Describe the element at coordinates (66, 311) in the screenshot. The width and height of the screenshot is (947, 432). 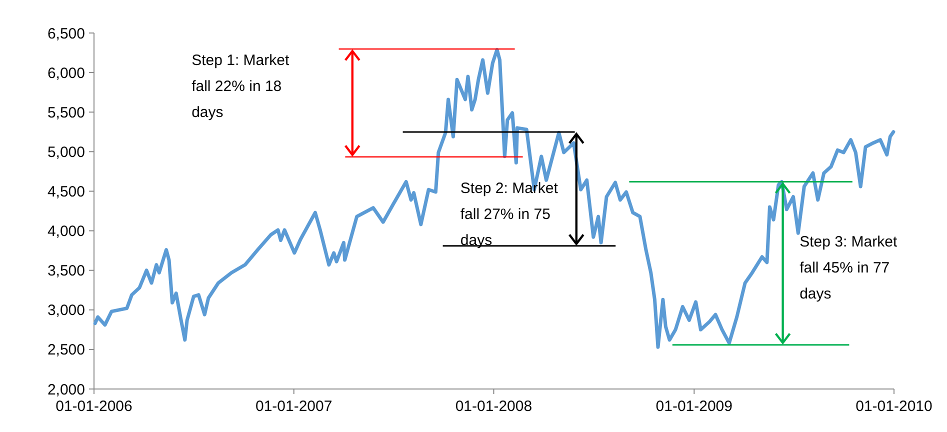
I see `y-tick-label: 3,000` at that location.